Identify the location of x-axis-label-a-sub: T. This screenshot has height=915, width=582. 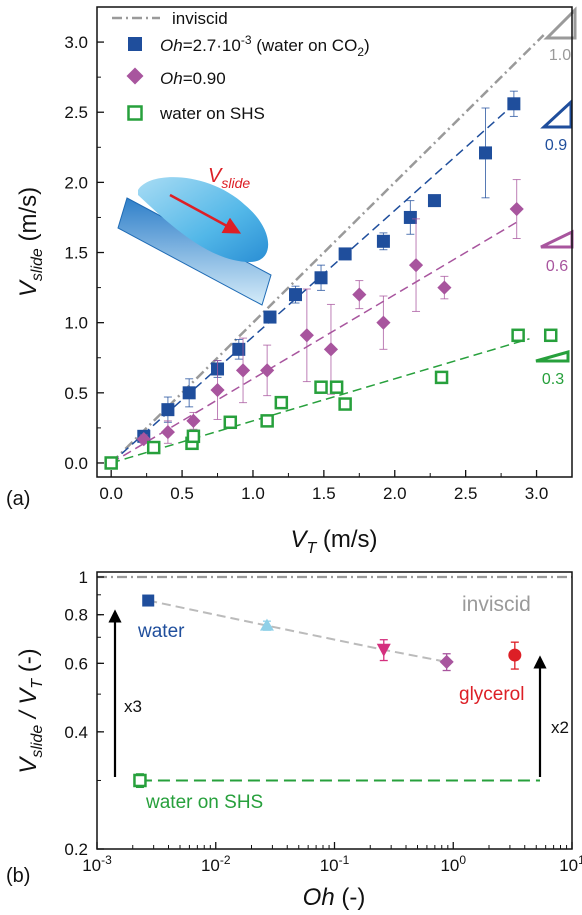
(311, 548).